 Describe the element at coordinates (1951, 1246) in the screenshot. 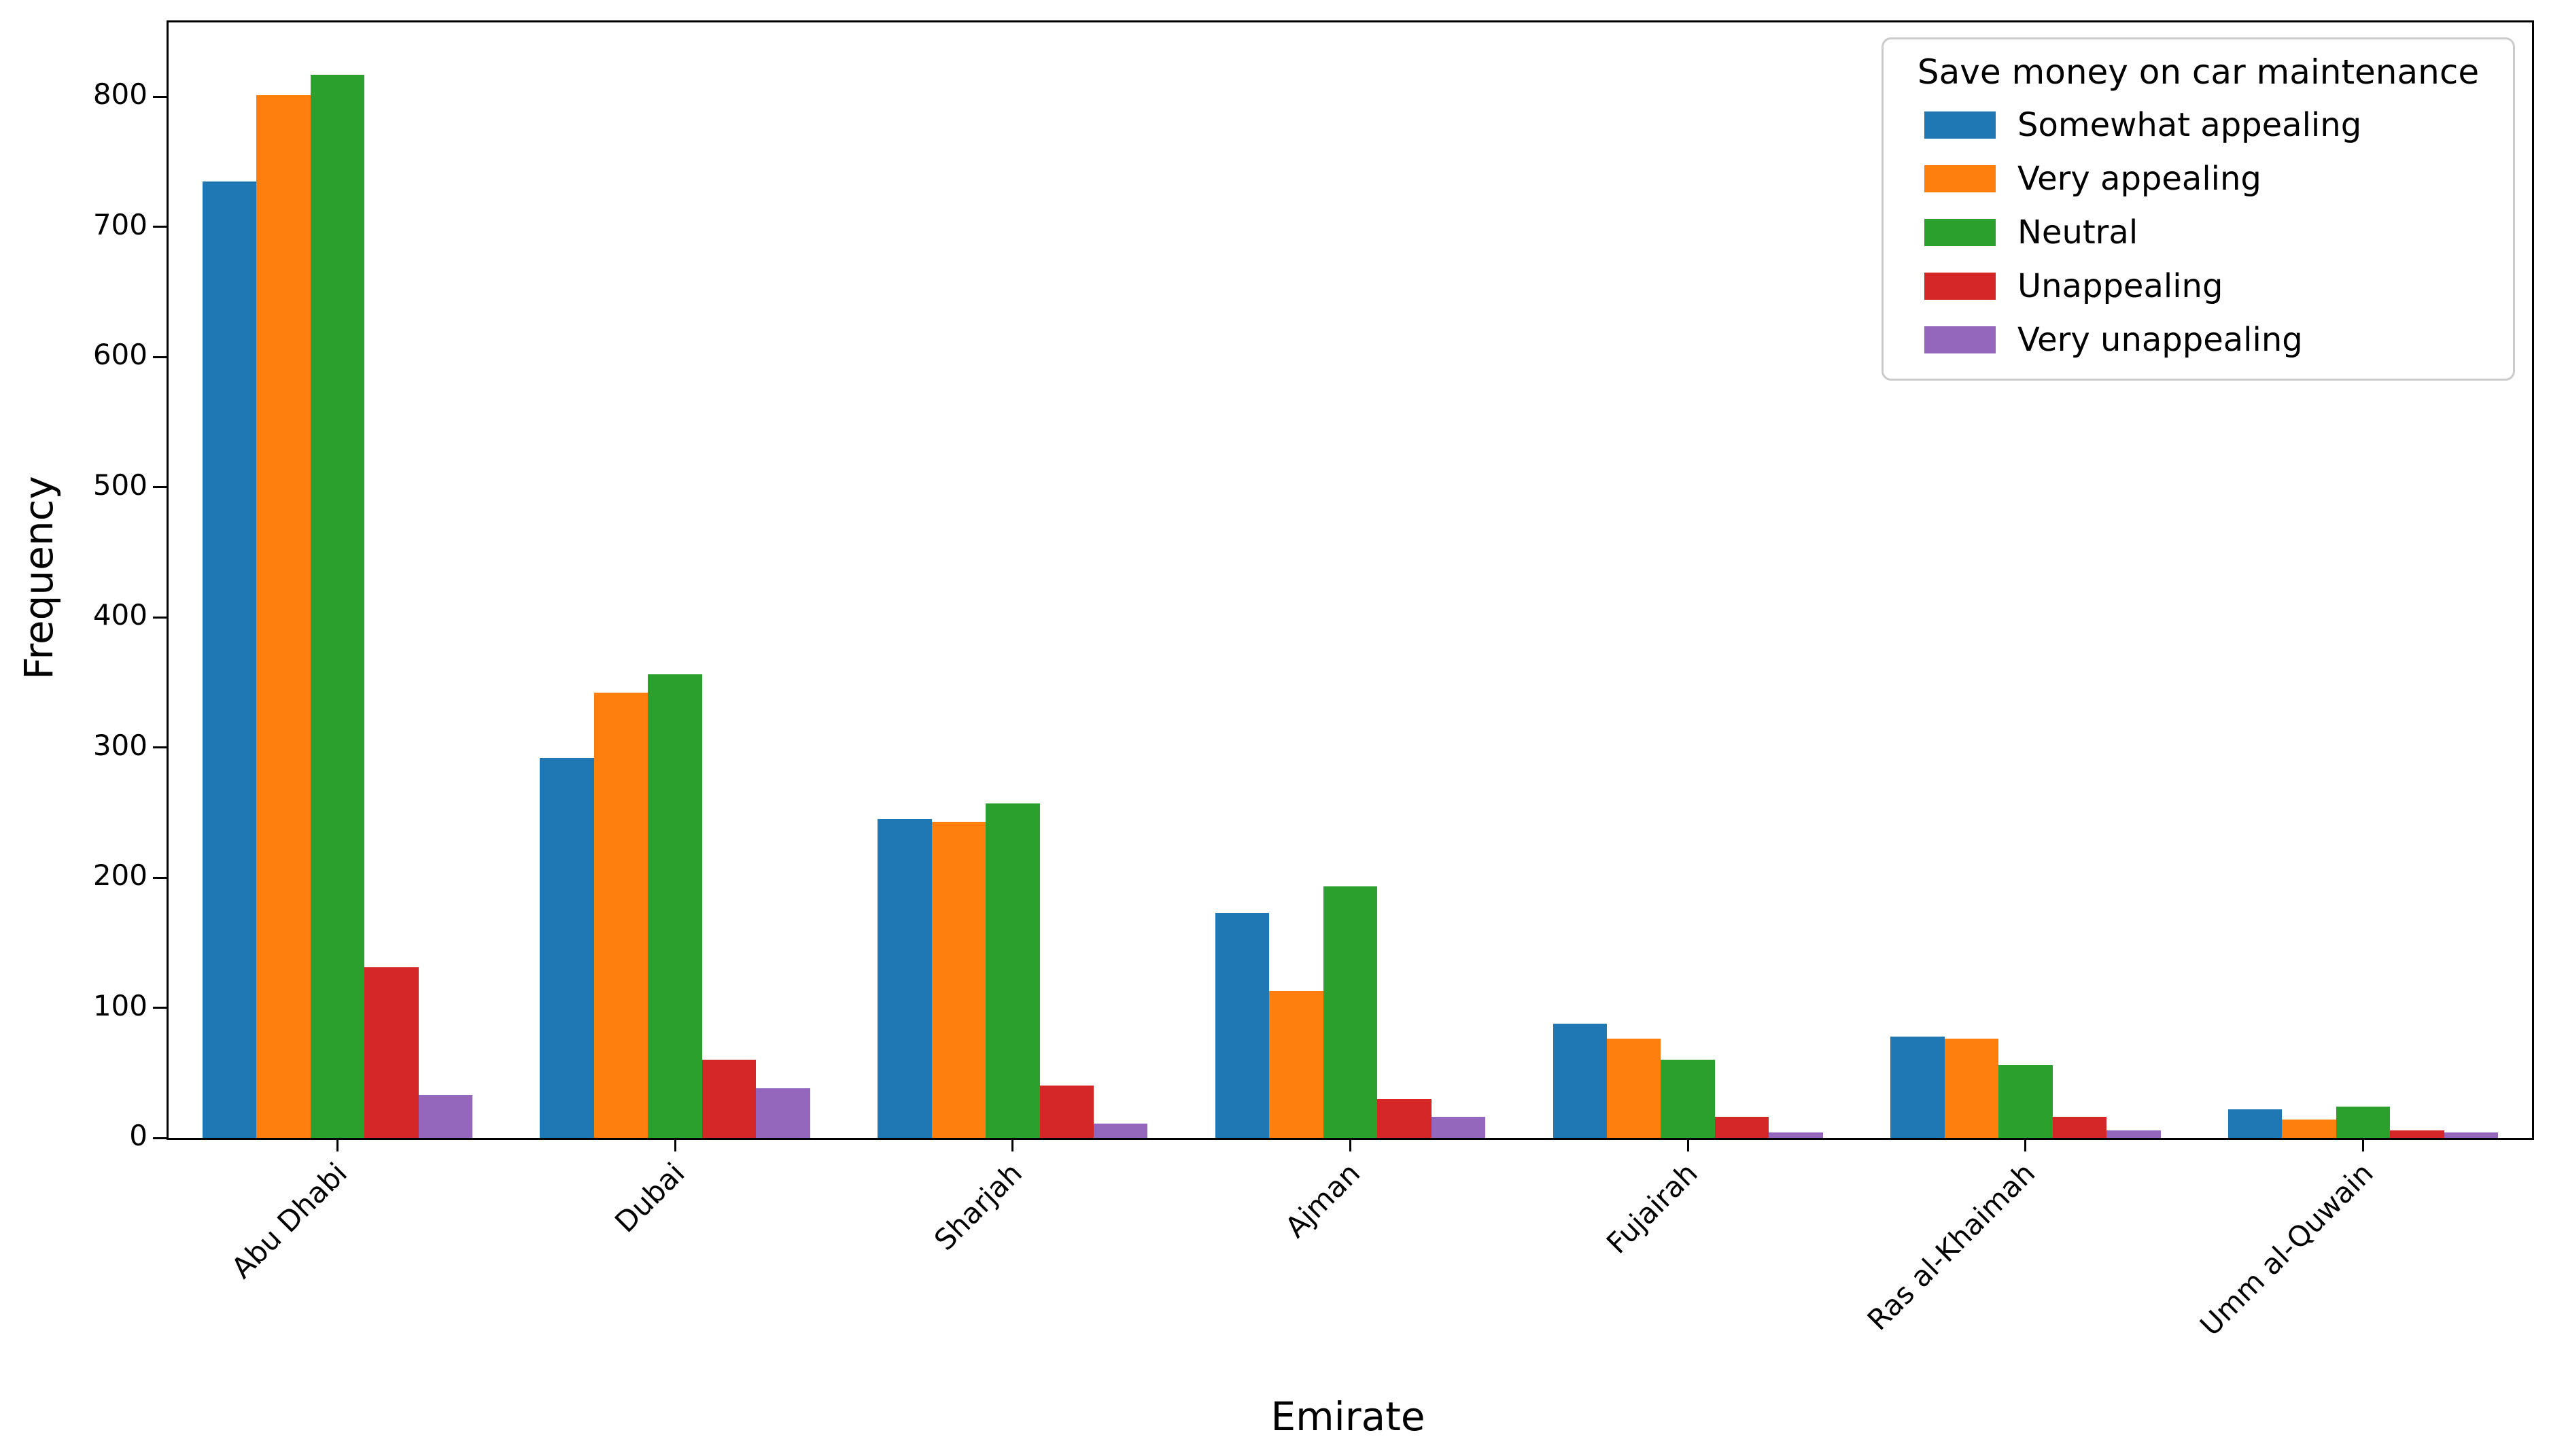

I see `x-tick-label: Ras al-Khaimah` at that location.